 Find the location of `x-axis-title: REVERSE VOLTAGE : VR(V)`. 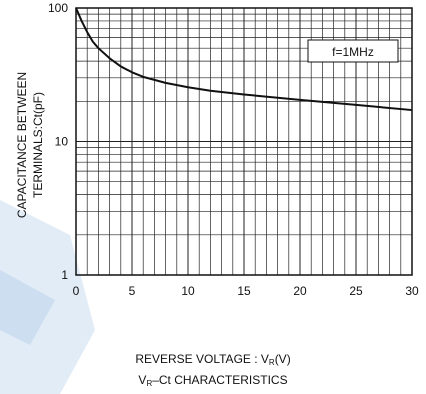

x-axis-title: REVERSE VOLTAGE : VR(V) is located at coordinates (213, 359).